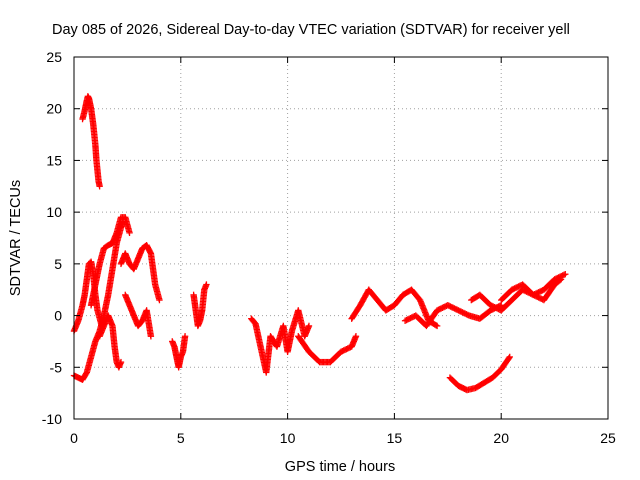 This screenshot has width=640, height=480. I want to click on y-tick-label: 0, so click(58, 316).